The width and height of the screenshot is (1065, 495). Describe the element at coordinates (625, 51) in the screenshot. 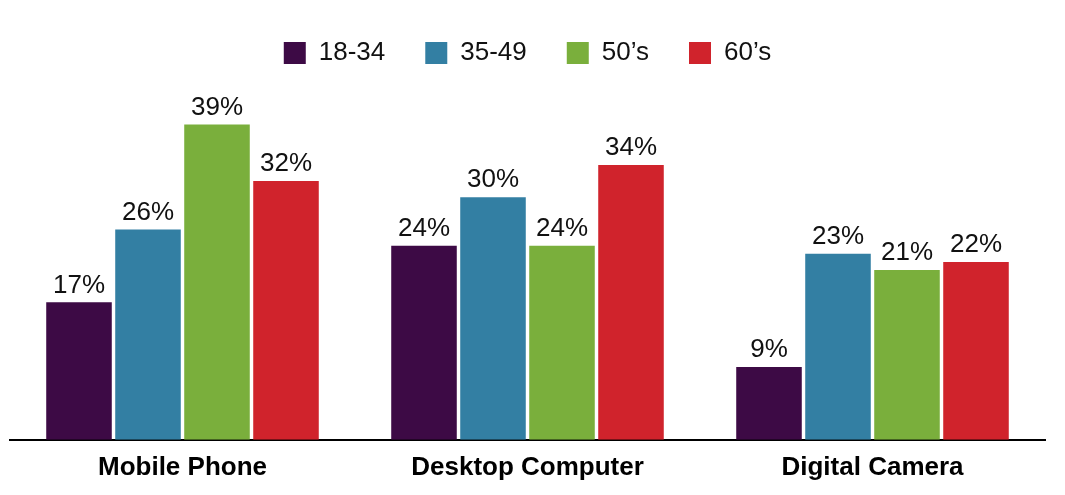

I see `legend-label: 50’s` at that location.